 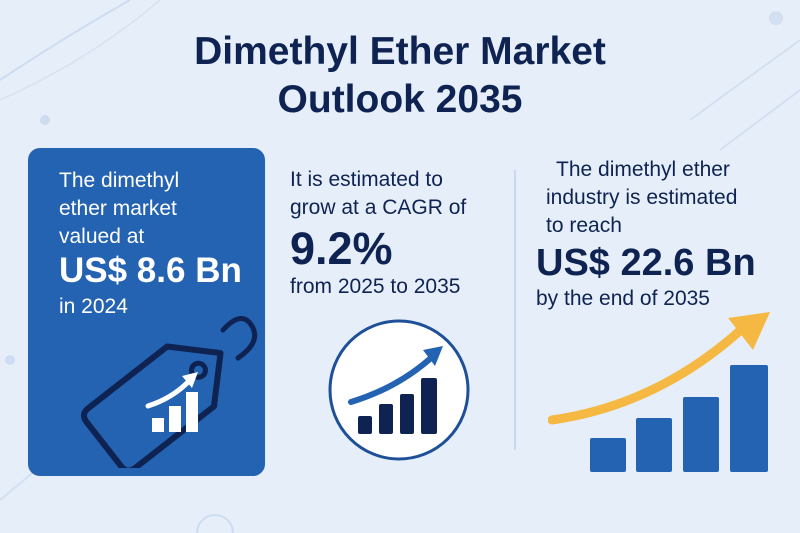 What do you see at coordinates (150, 270) in the screenshot?
I see `market-value-amount: US$ 8.6 Bn` at bounding box center [150, 270].